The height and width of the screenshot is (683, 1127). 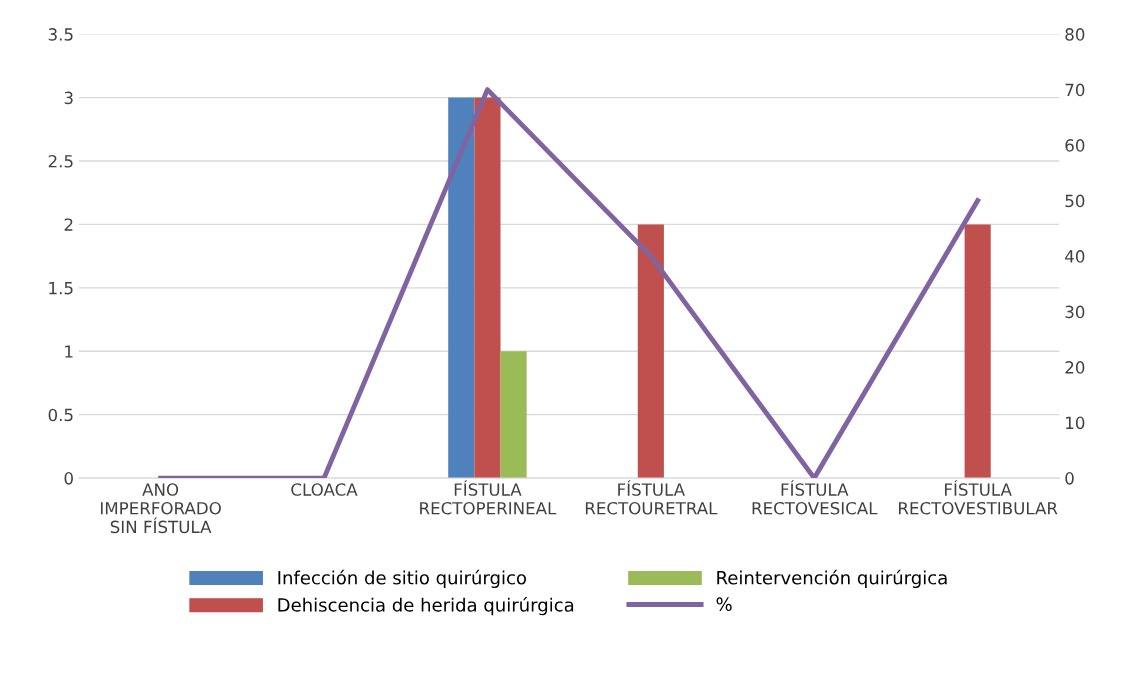 What do you see at coordinates (1075, 34) in the screenshot?
I see `y2-tick-label: 80` at bounding box center [1075, 34].